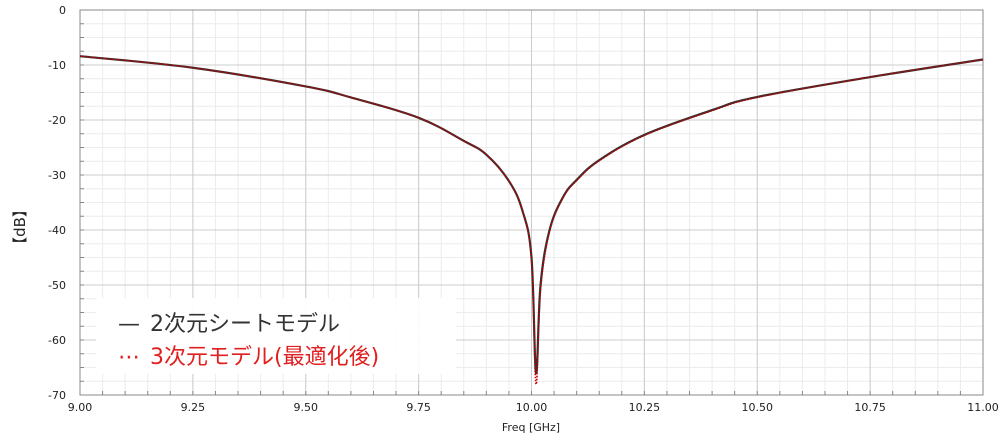  What do you see at coordinates (62, 10) in the screenshot?
I see `y-tick-label: 0` at bounding box center [62, 10].